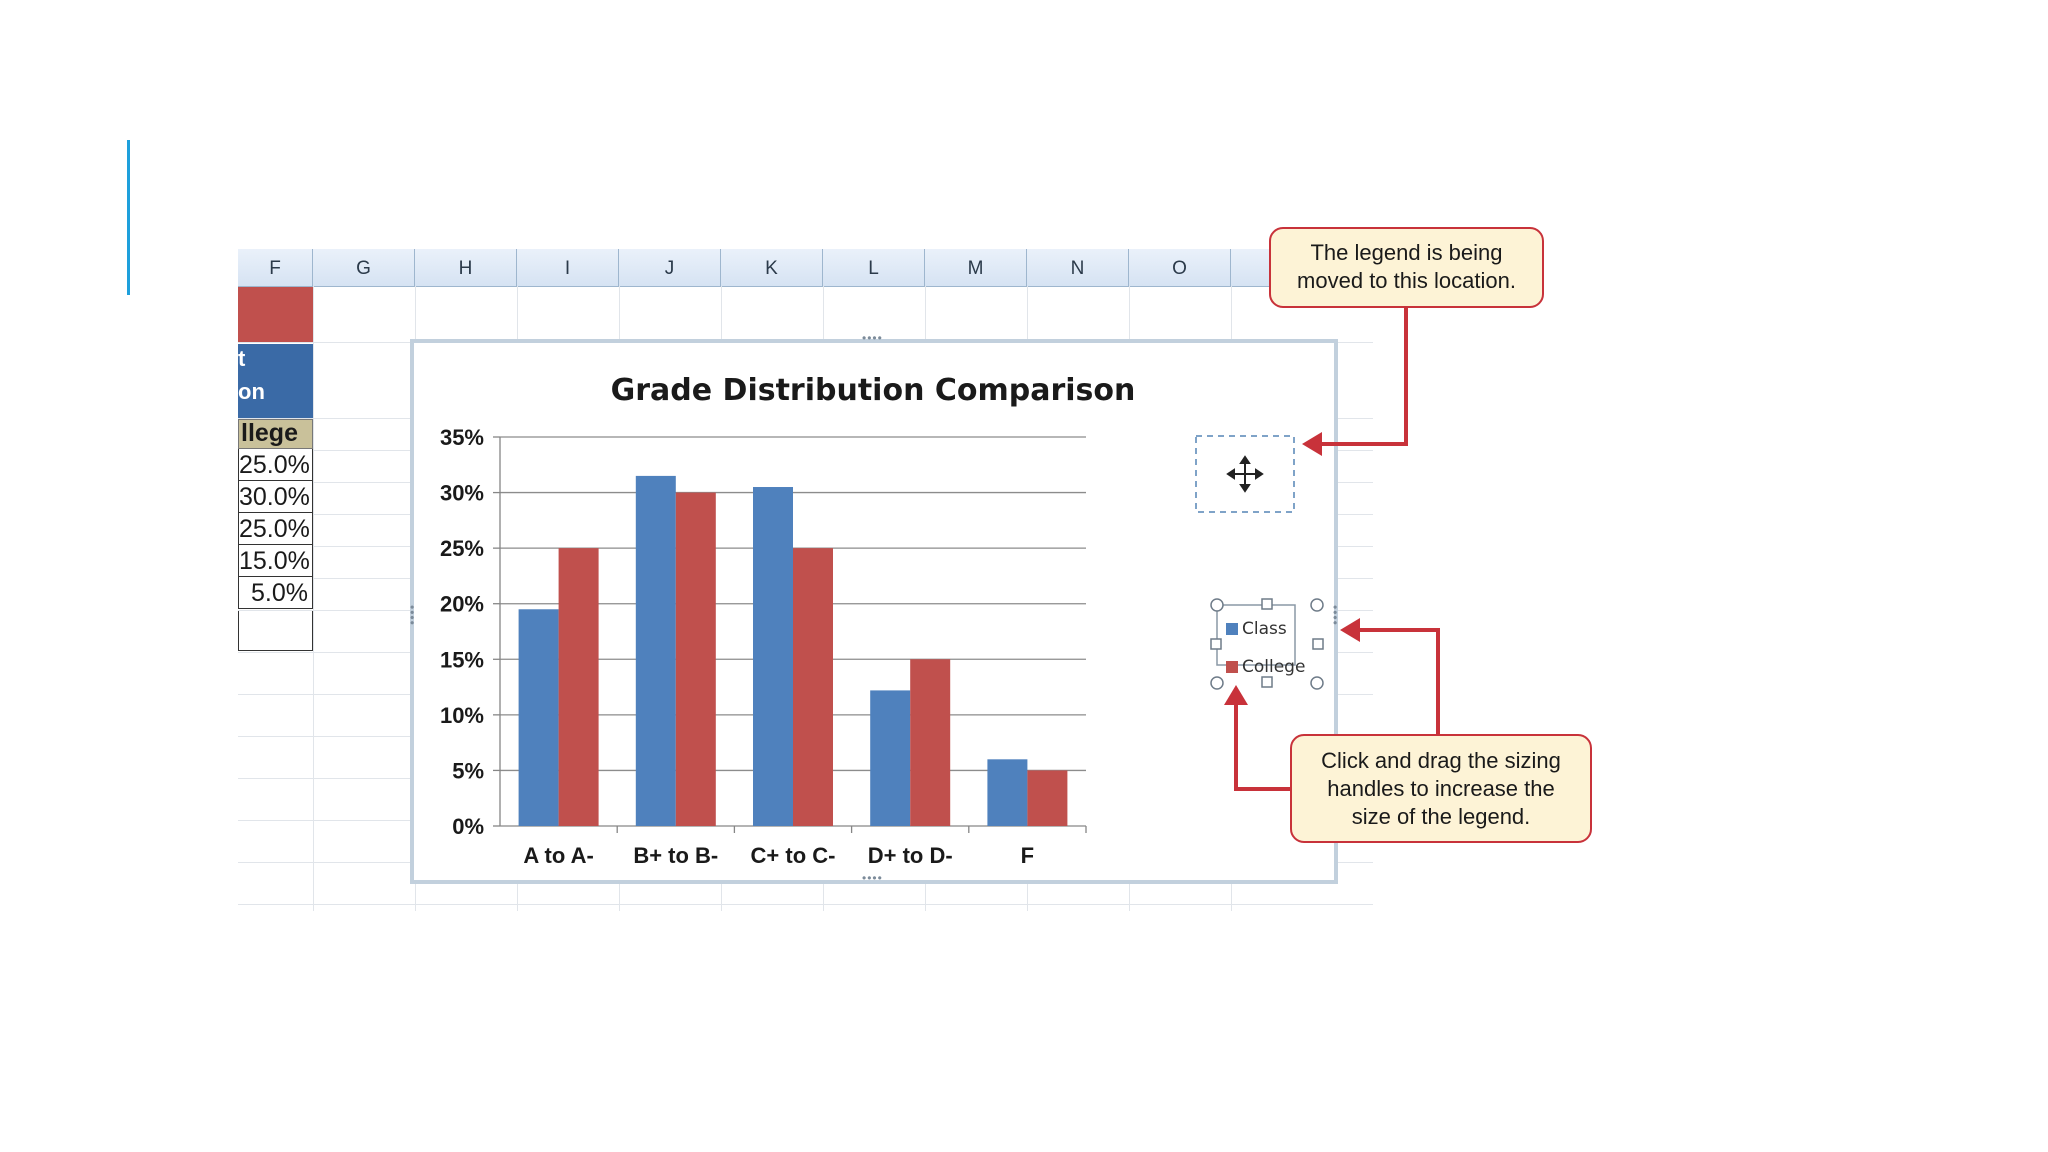  Describe the element at coordinates (275, 497) in the screenshot. I see `table-cell-value: 30.0%` at that location.